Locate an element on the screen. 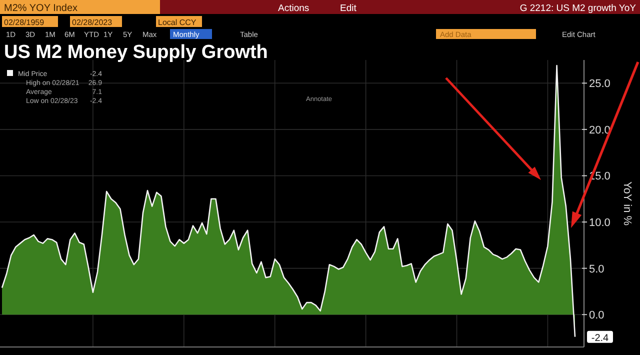 This screenshot has width=640, height=355. y-tick-label: 0.0 is located at coordinates (596, 316).